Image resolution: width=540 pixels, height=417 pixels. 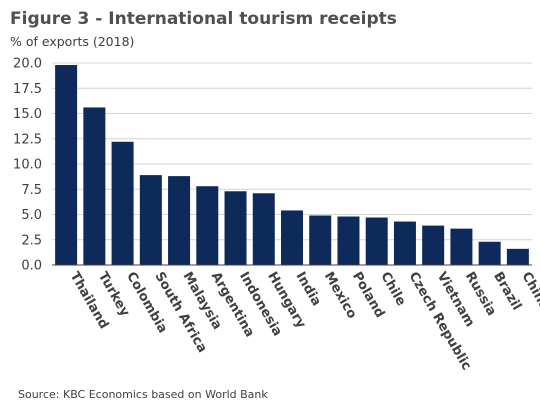 I want to click on y-tick-label: 10.0, so click(x=27, y=165).